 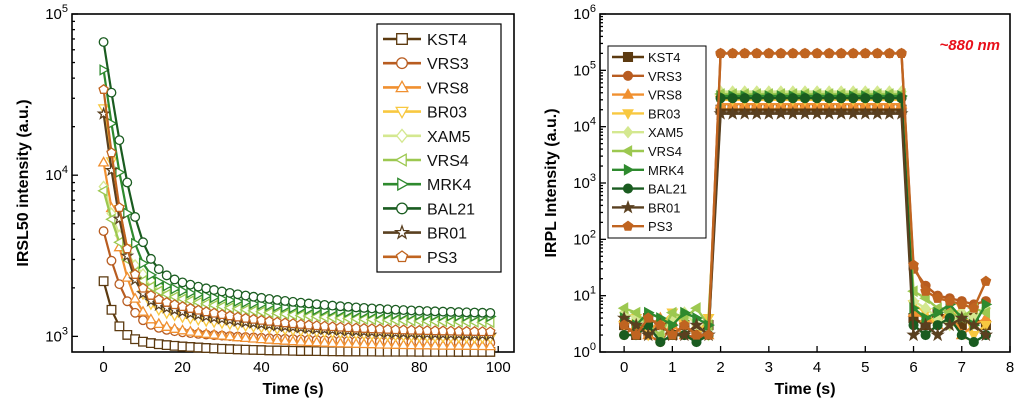 I want to click on left-series-kst4, so click(x=297, y=316).